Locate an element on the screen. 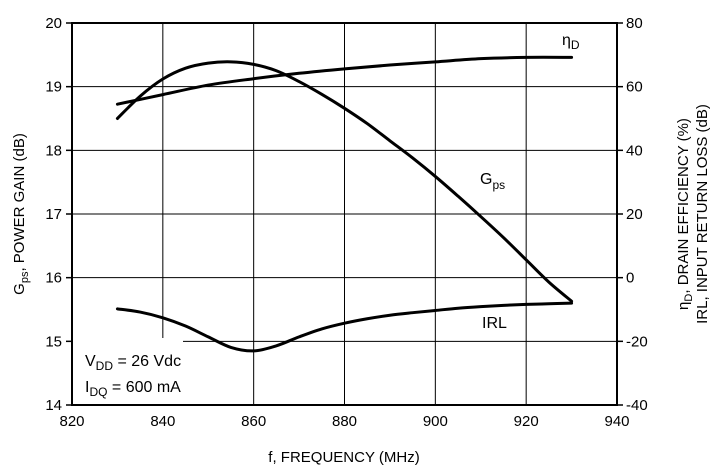 The width and height of the screenshot is (718, 473). series-label-efficiency-main: η is located at coordinates (566, 40).